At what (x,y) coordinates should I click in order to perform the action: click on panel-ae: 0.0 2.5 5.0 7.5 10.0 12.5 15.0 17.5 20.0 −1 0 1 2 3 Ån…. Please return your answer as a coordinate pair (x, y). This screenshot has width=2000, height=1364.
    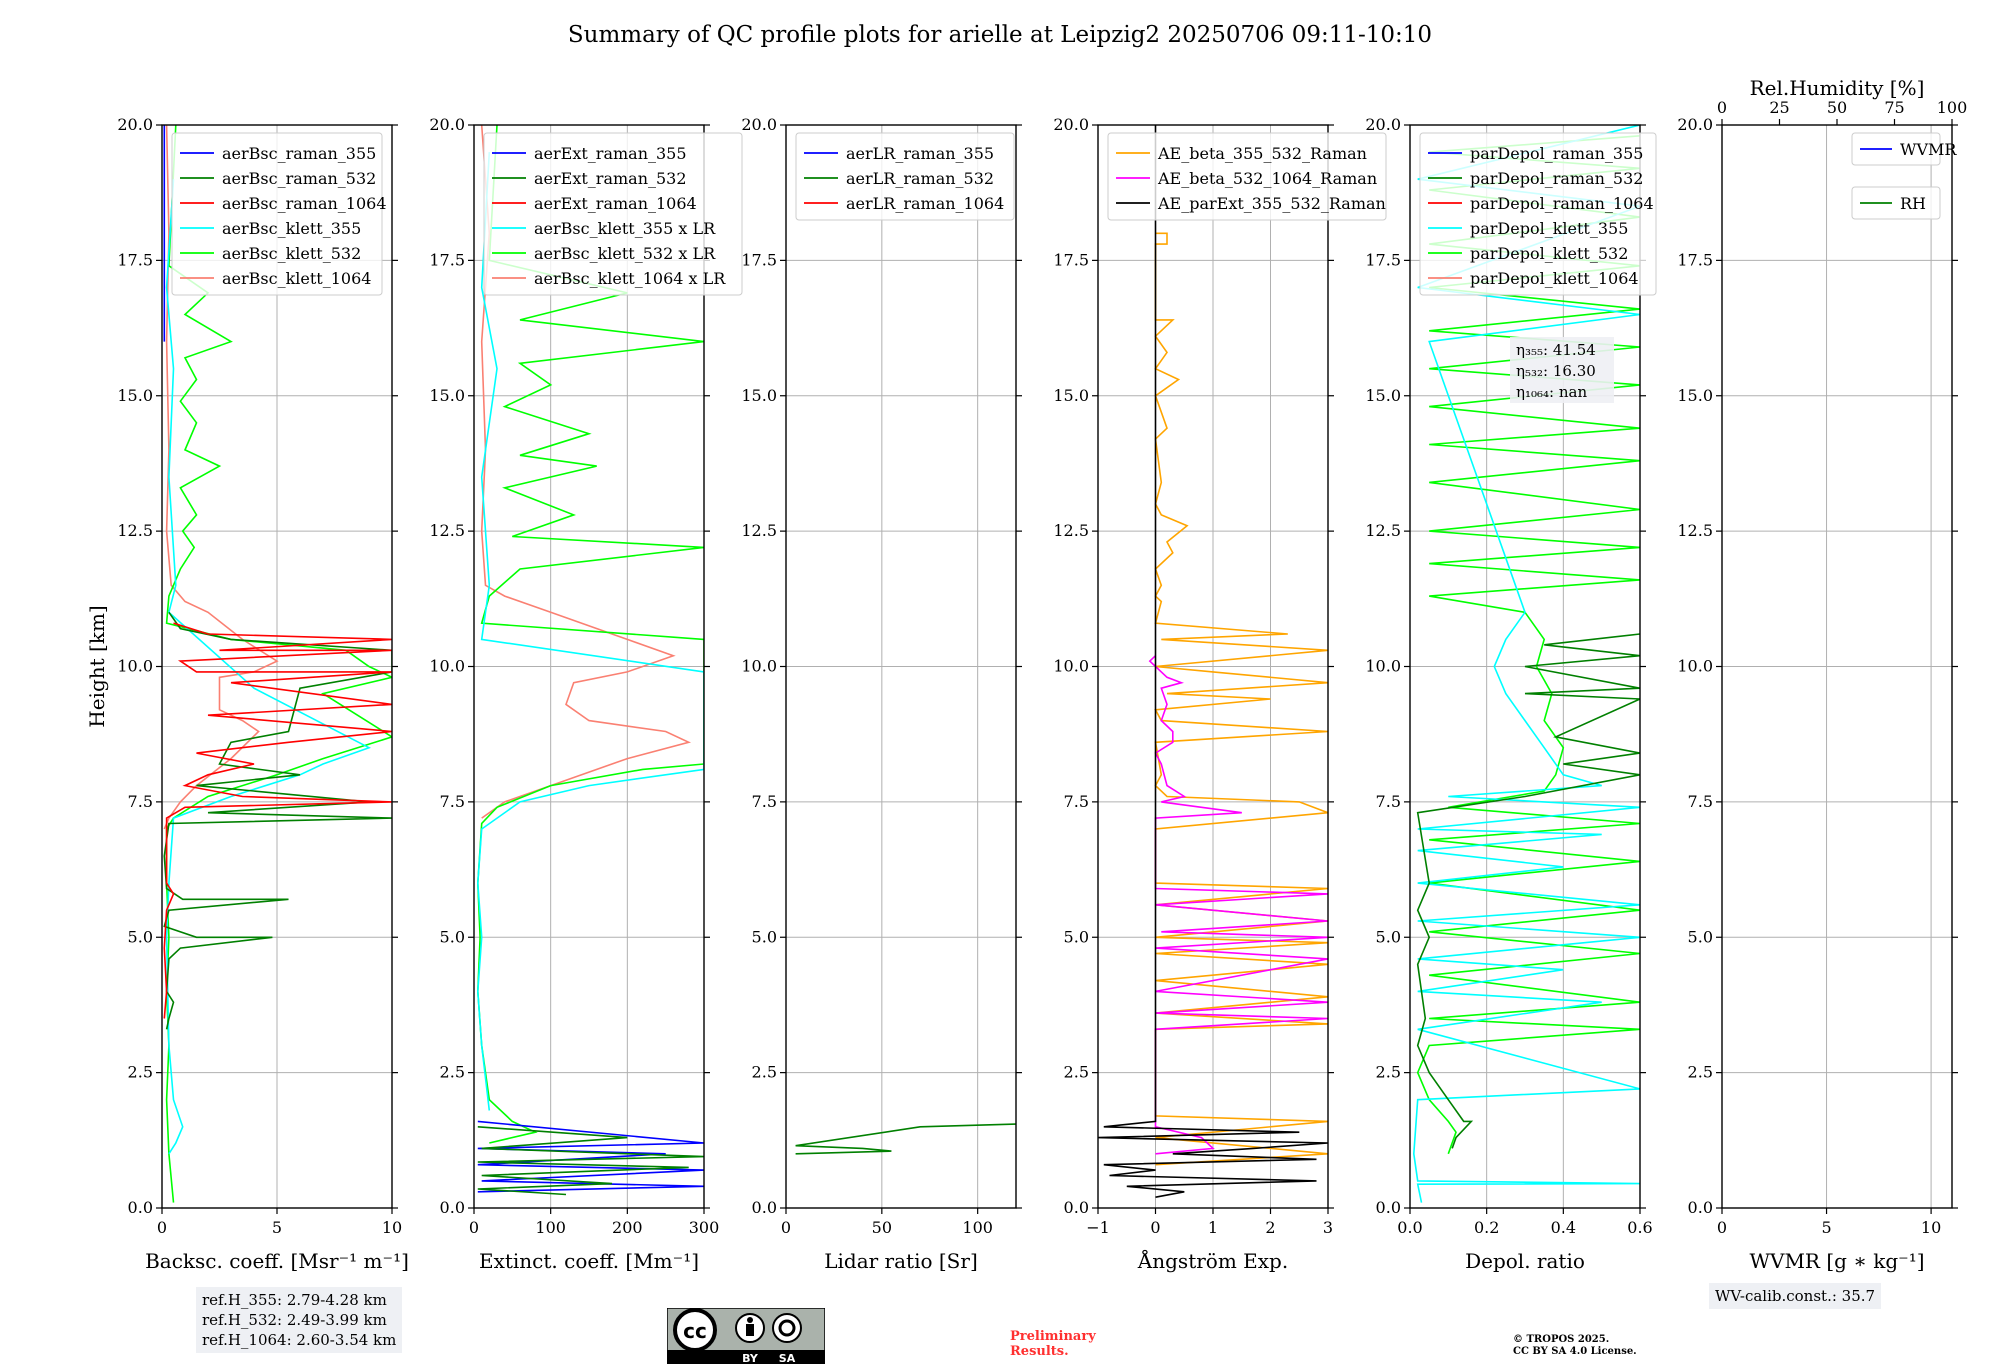
    Looking at the image, I should click on (1220, 694).